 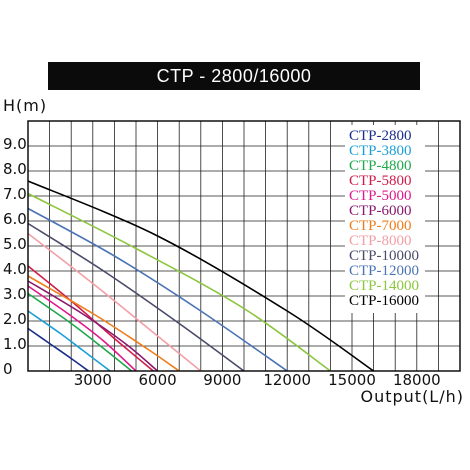 What do you see at coordinates (384, 286) in the screenshot?
I see `legend-entry: CTP-14000` at bounding box center [384, 286].